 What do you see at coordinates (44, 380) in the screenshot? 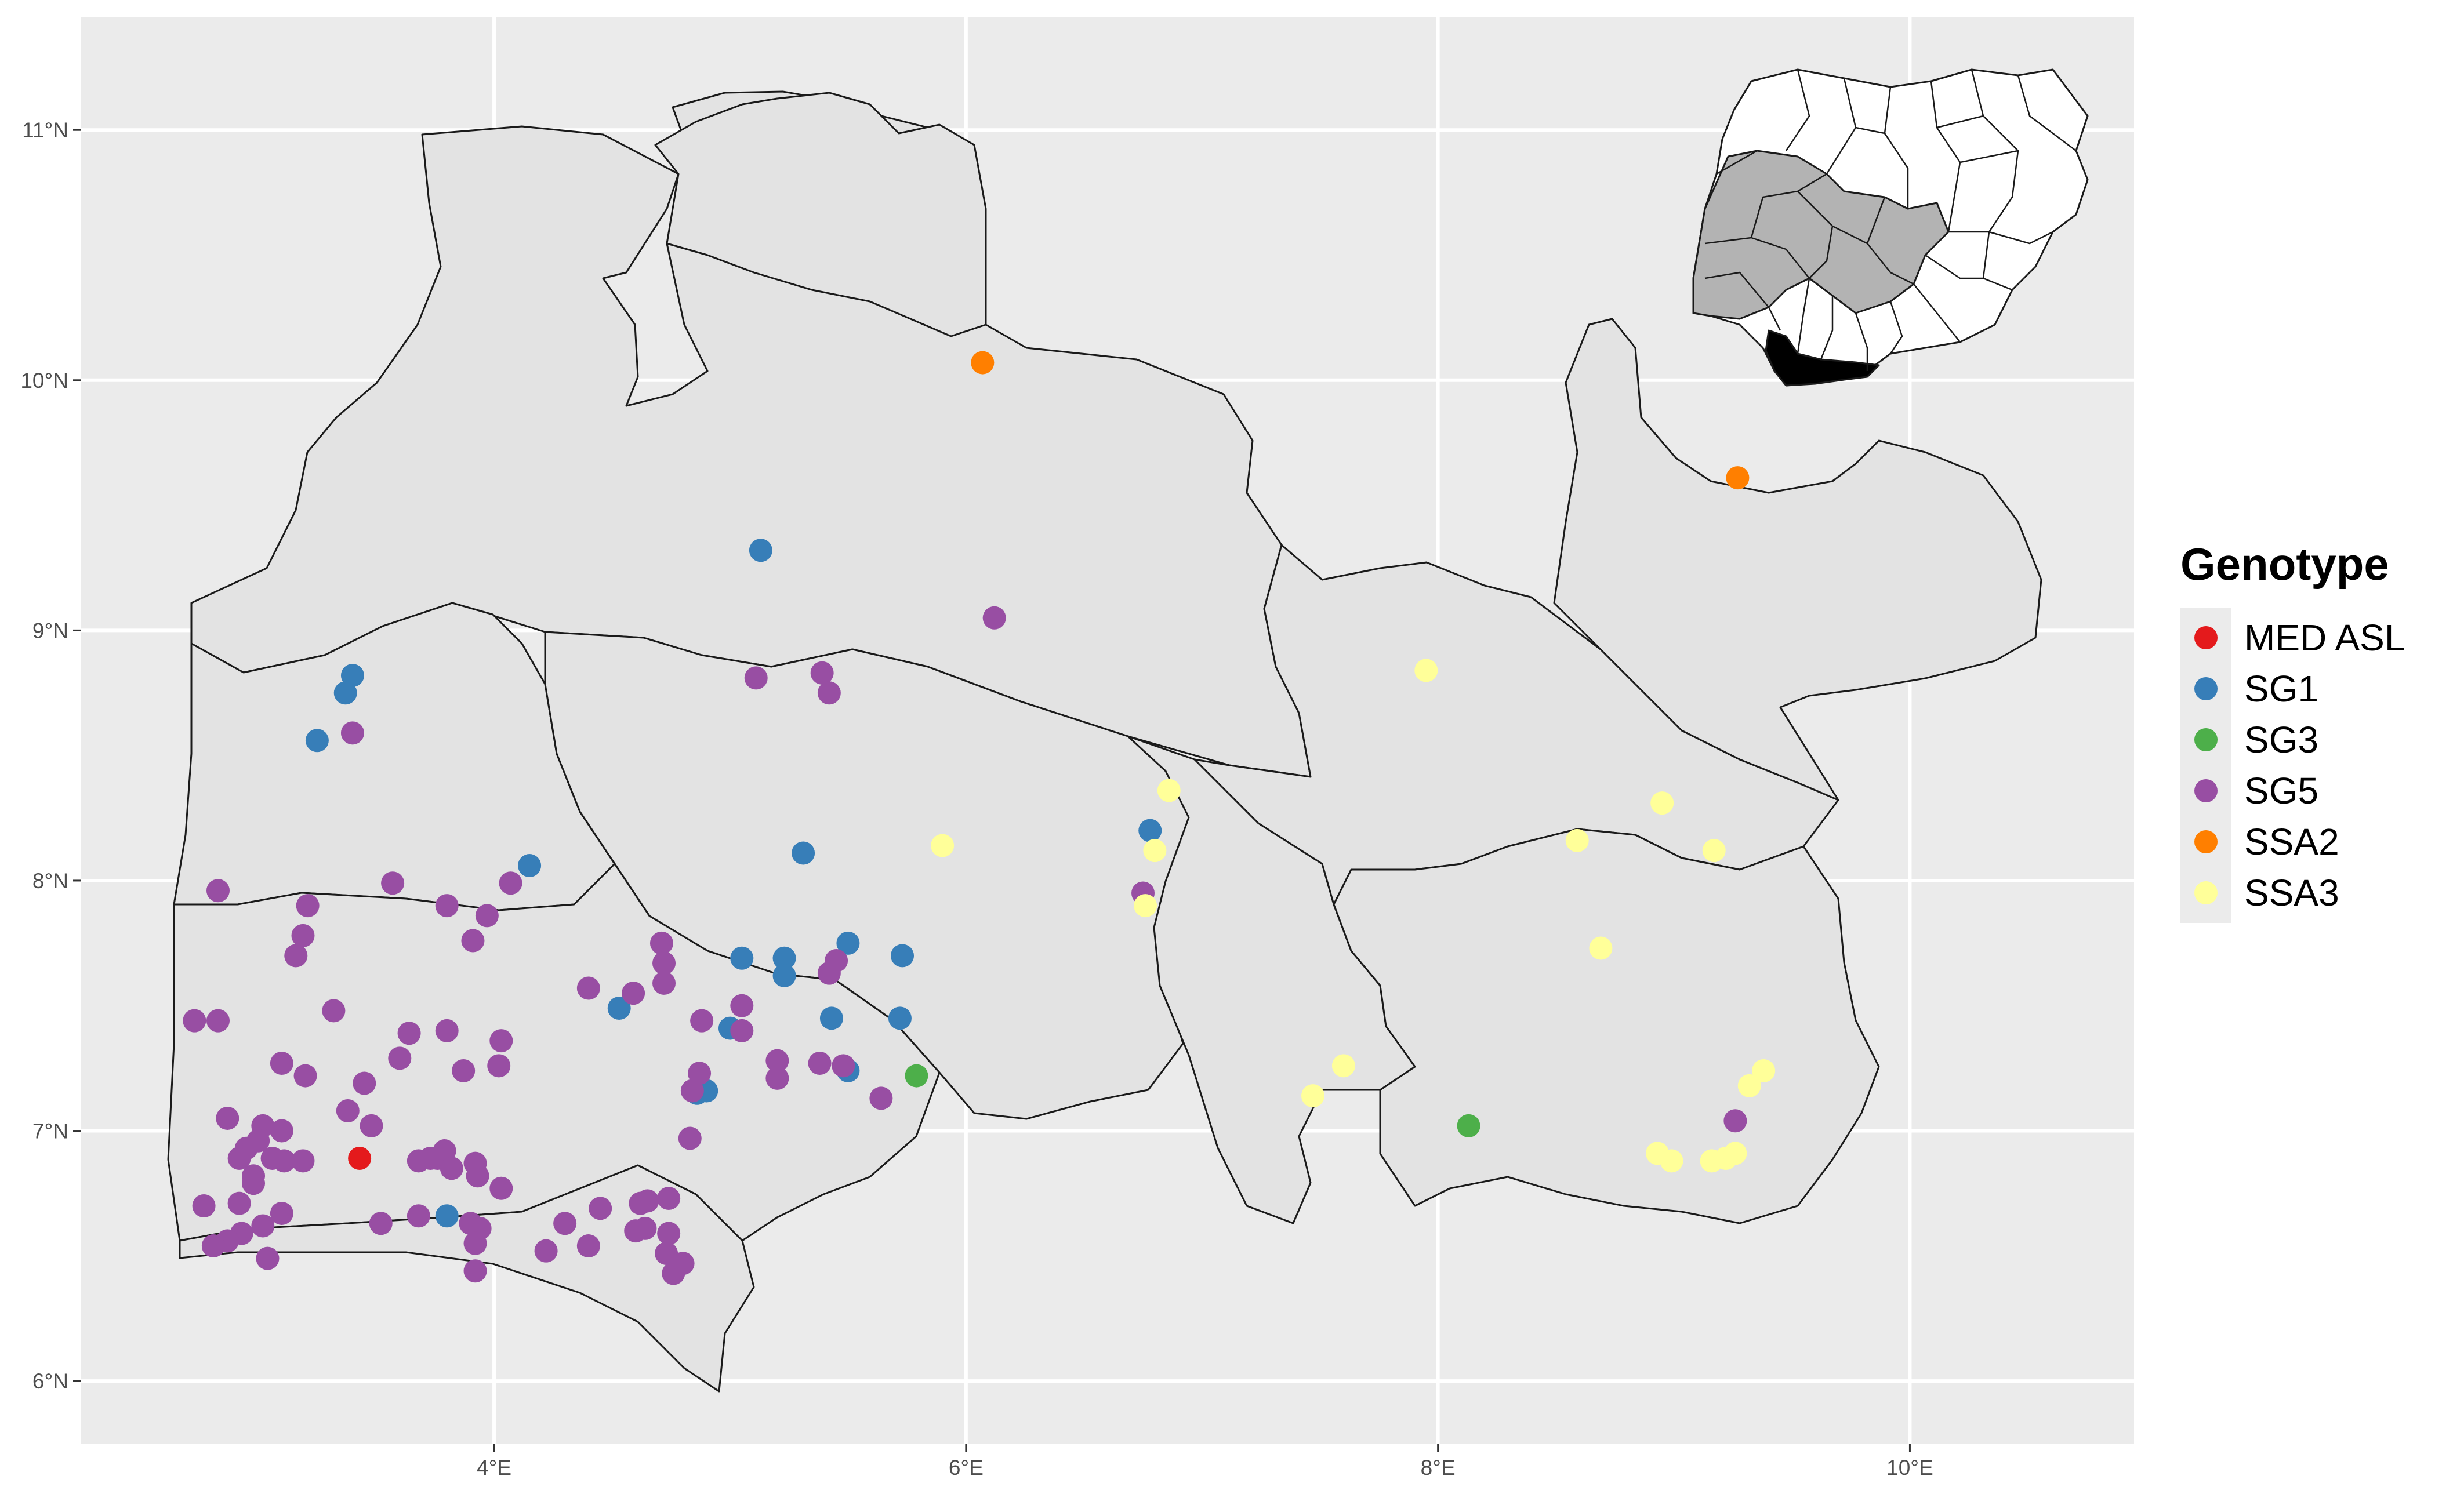
I see `y-tick-label: 10°N` at bounding box center [44, 380].